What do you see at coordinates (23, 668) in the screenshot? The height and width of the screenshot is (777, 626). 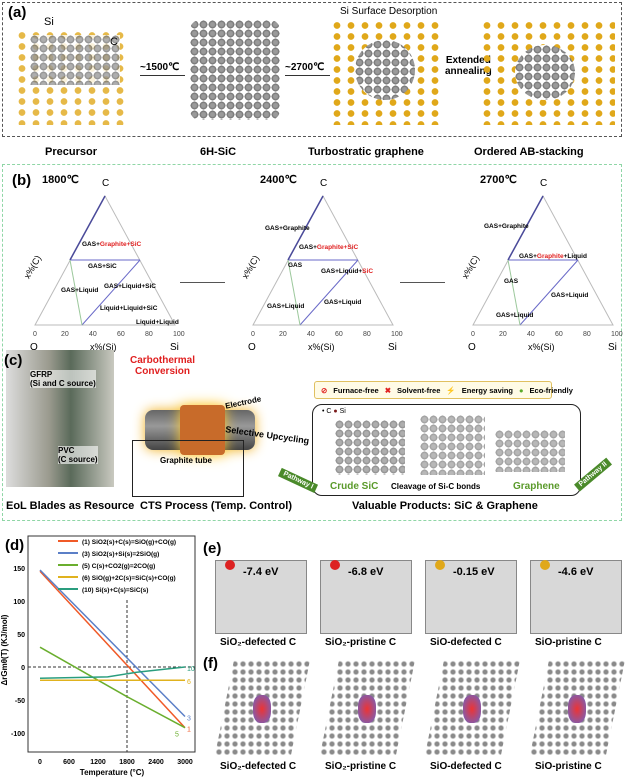 I see `y-tick-label: 0` at bounding box center [23, 668].